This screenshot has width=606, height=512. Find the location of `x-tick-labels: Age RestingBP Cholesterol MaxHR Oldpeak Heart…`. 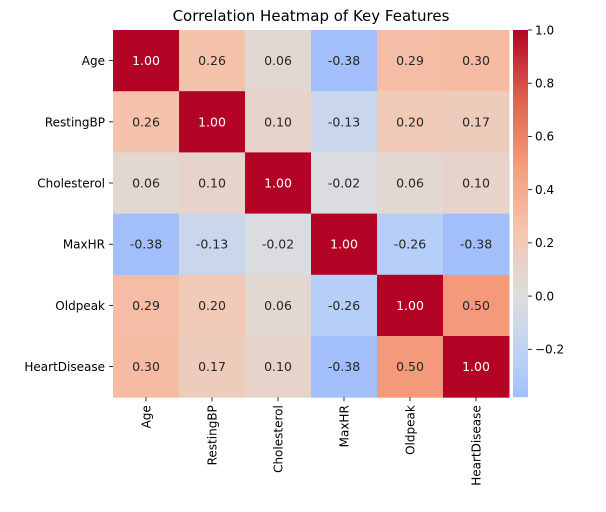

x-tick-labels: Age RestingBP Cholesterol MaxHR Oldpeak Heart… is located at coordinates (312, 441).